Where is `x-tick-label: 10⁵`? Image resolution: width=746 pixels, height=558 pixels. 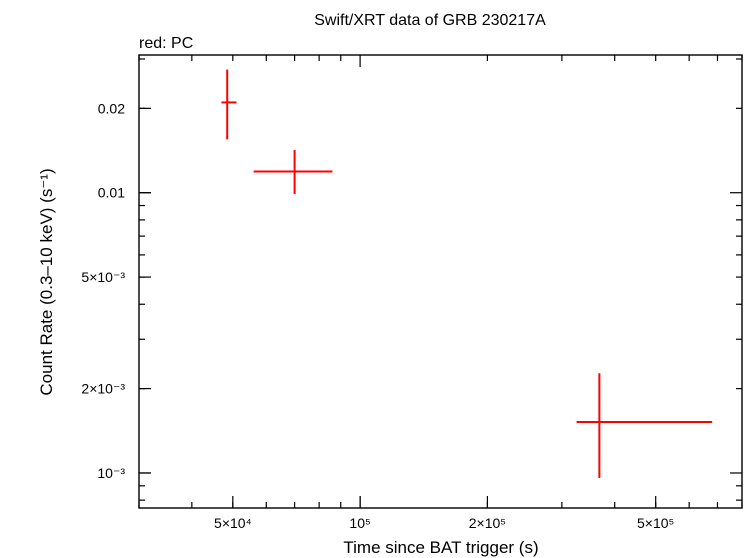 x-tick-label: 10⁵ is located at coordinates (359, 523).